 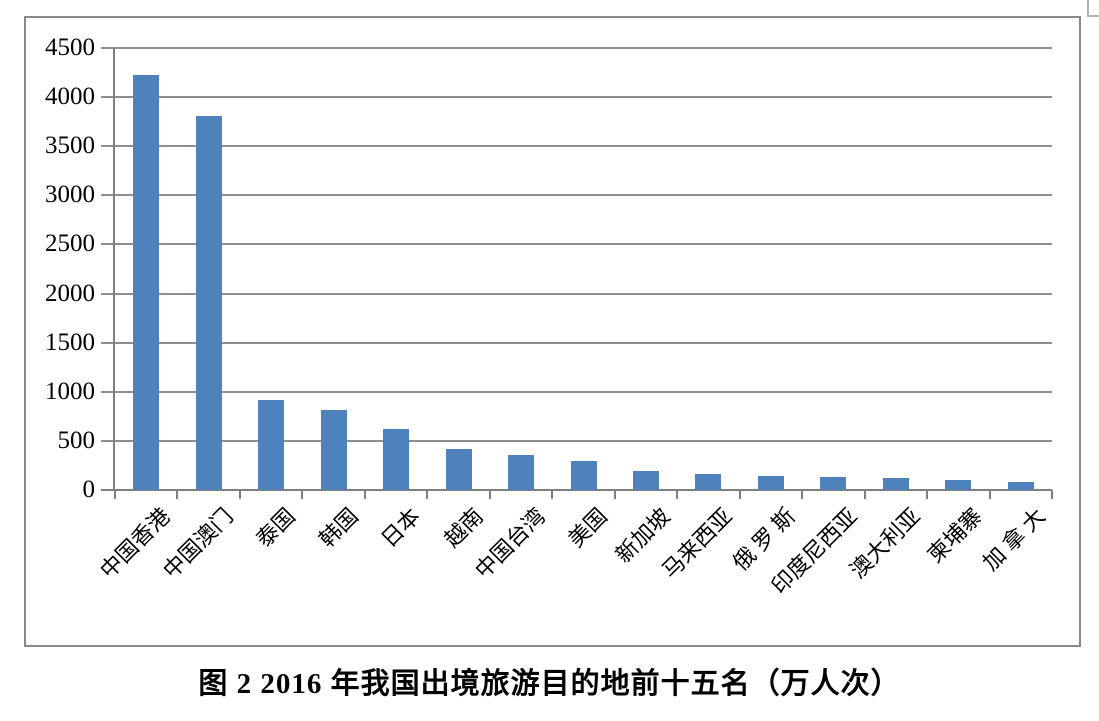 I want to click on x-axis-category-label: 泰国, so click(x=276, y=528).